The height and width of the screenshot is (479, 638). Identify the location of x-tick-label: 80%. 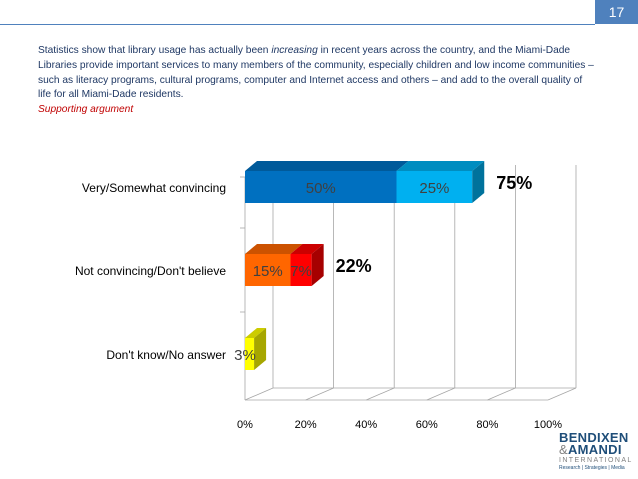
(487, 425).